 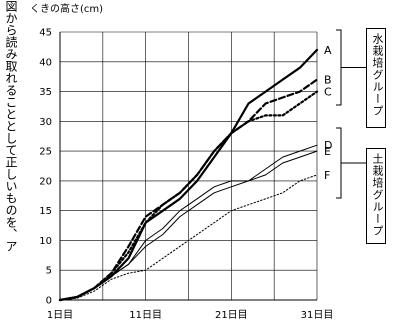 I want to click on y-tick-label: 0, so click(x=49, y=301).